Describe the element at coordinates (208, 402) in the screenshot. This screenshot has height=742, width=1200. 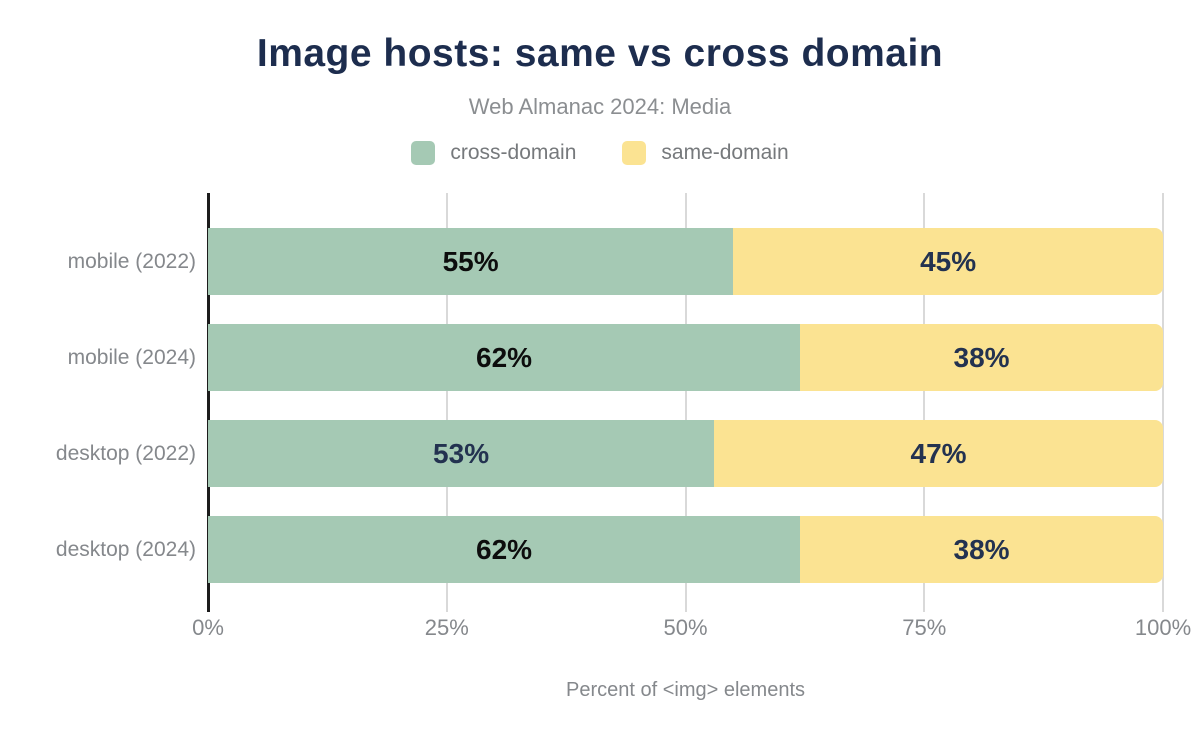
I see `y-axis-line` at that location.